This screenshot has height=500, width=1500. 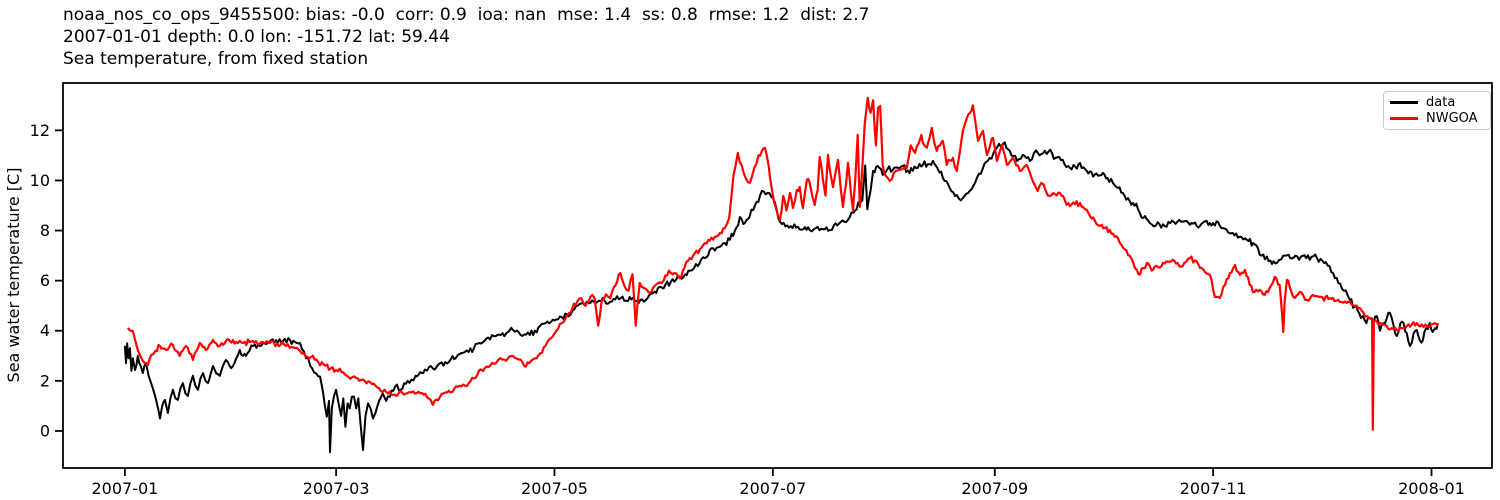 What do you see at coordinates (40, 180) in the screenshot?
I see `y-tick-label: 10` at bounding box center [40, 180].